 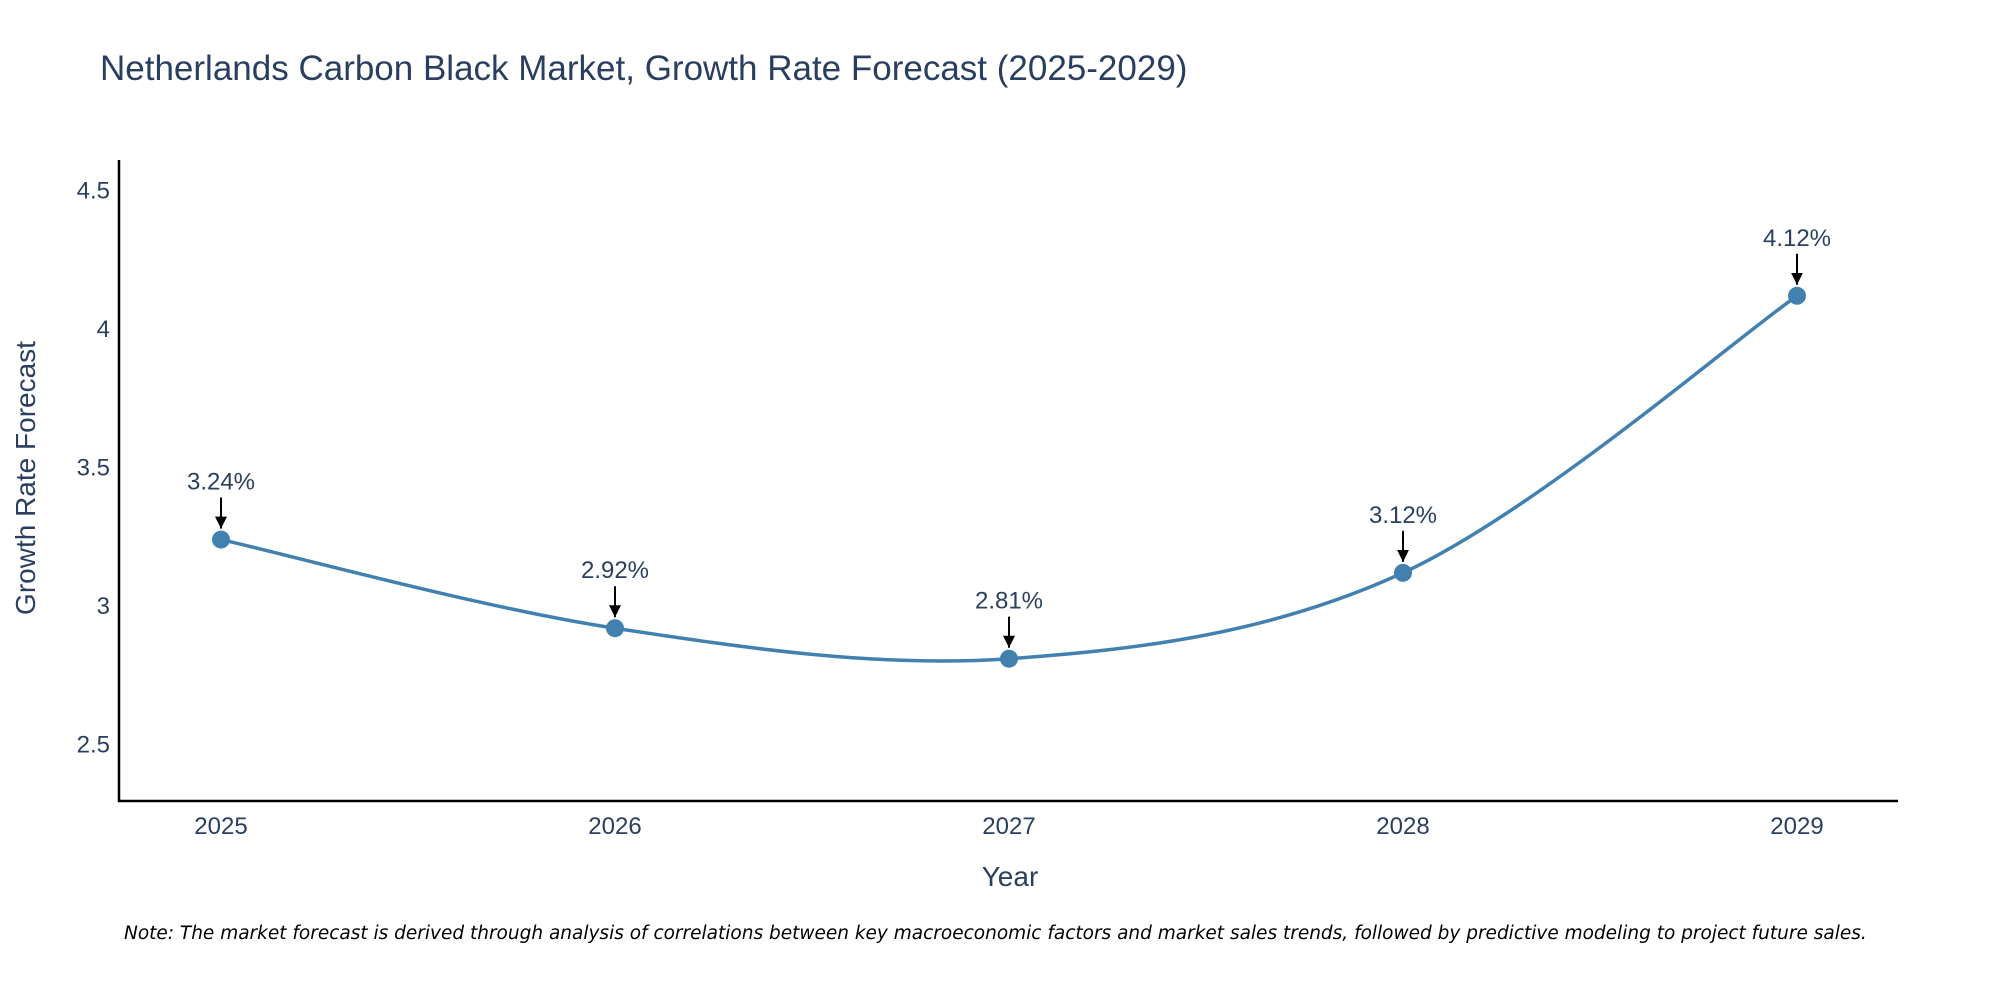 What do you see at coordinates (1402, 826) in the screenshot?
I see `x-tick-label: 2028` at bounding box center [1402, 826].